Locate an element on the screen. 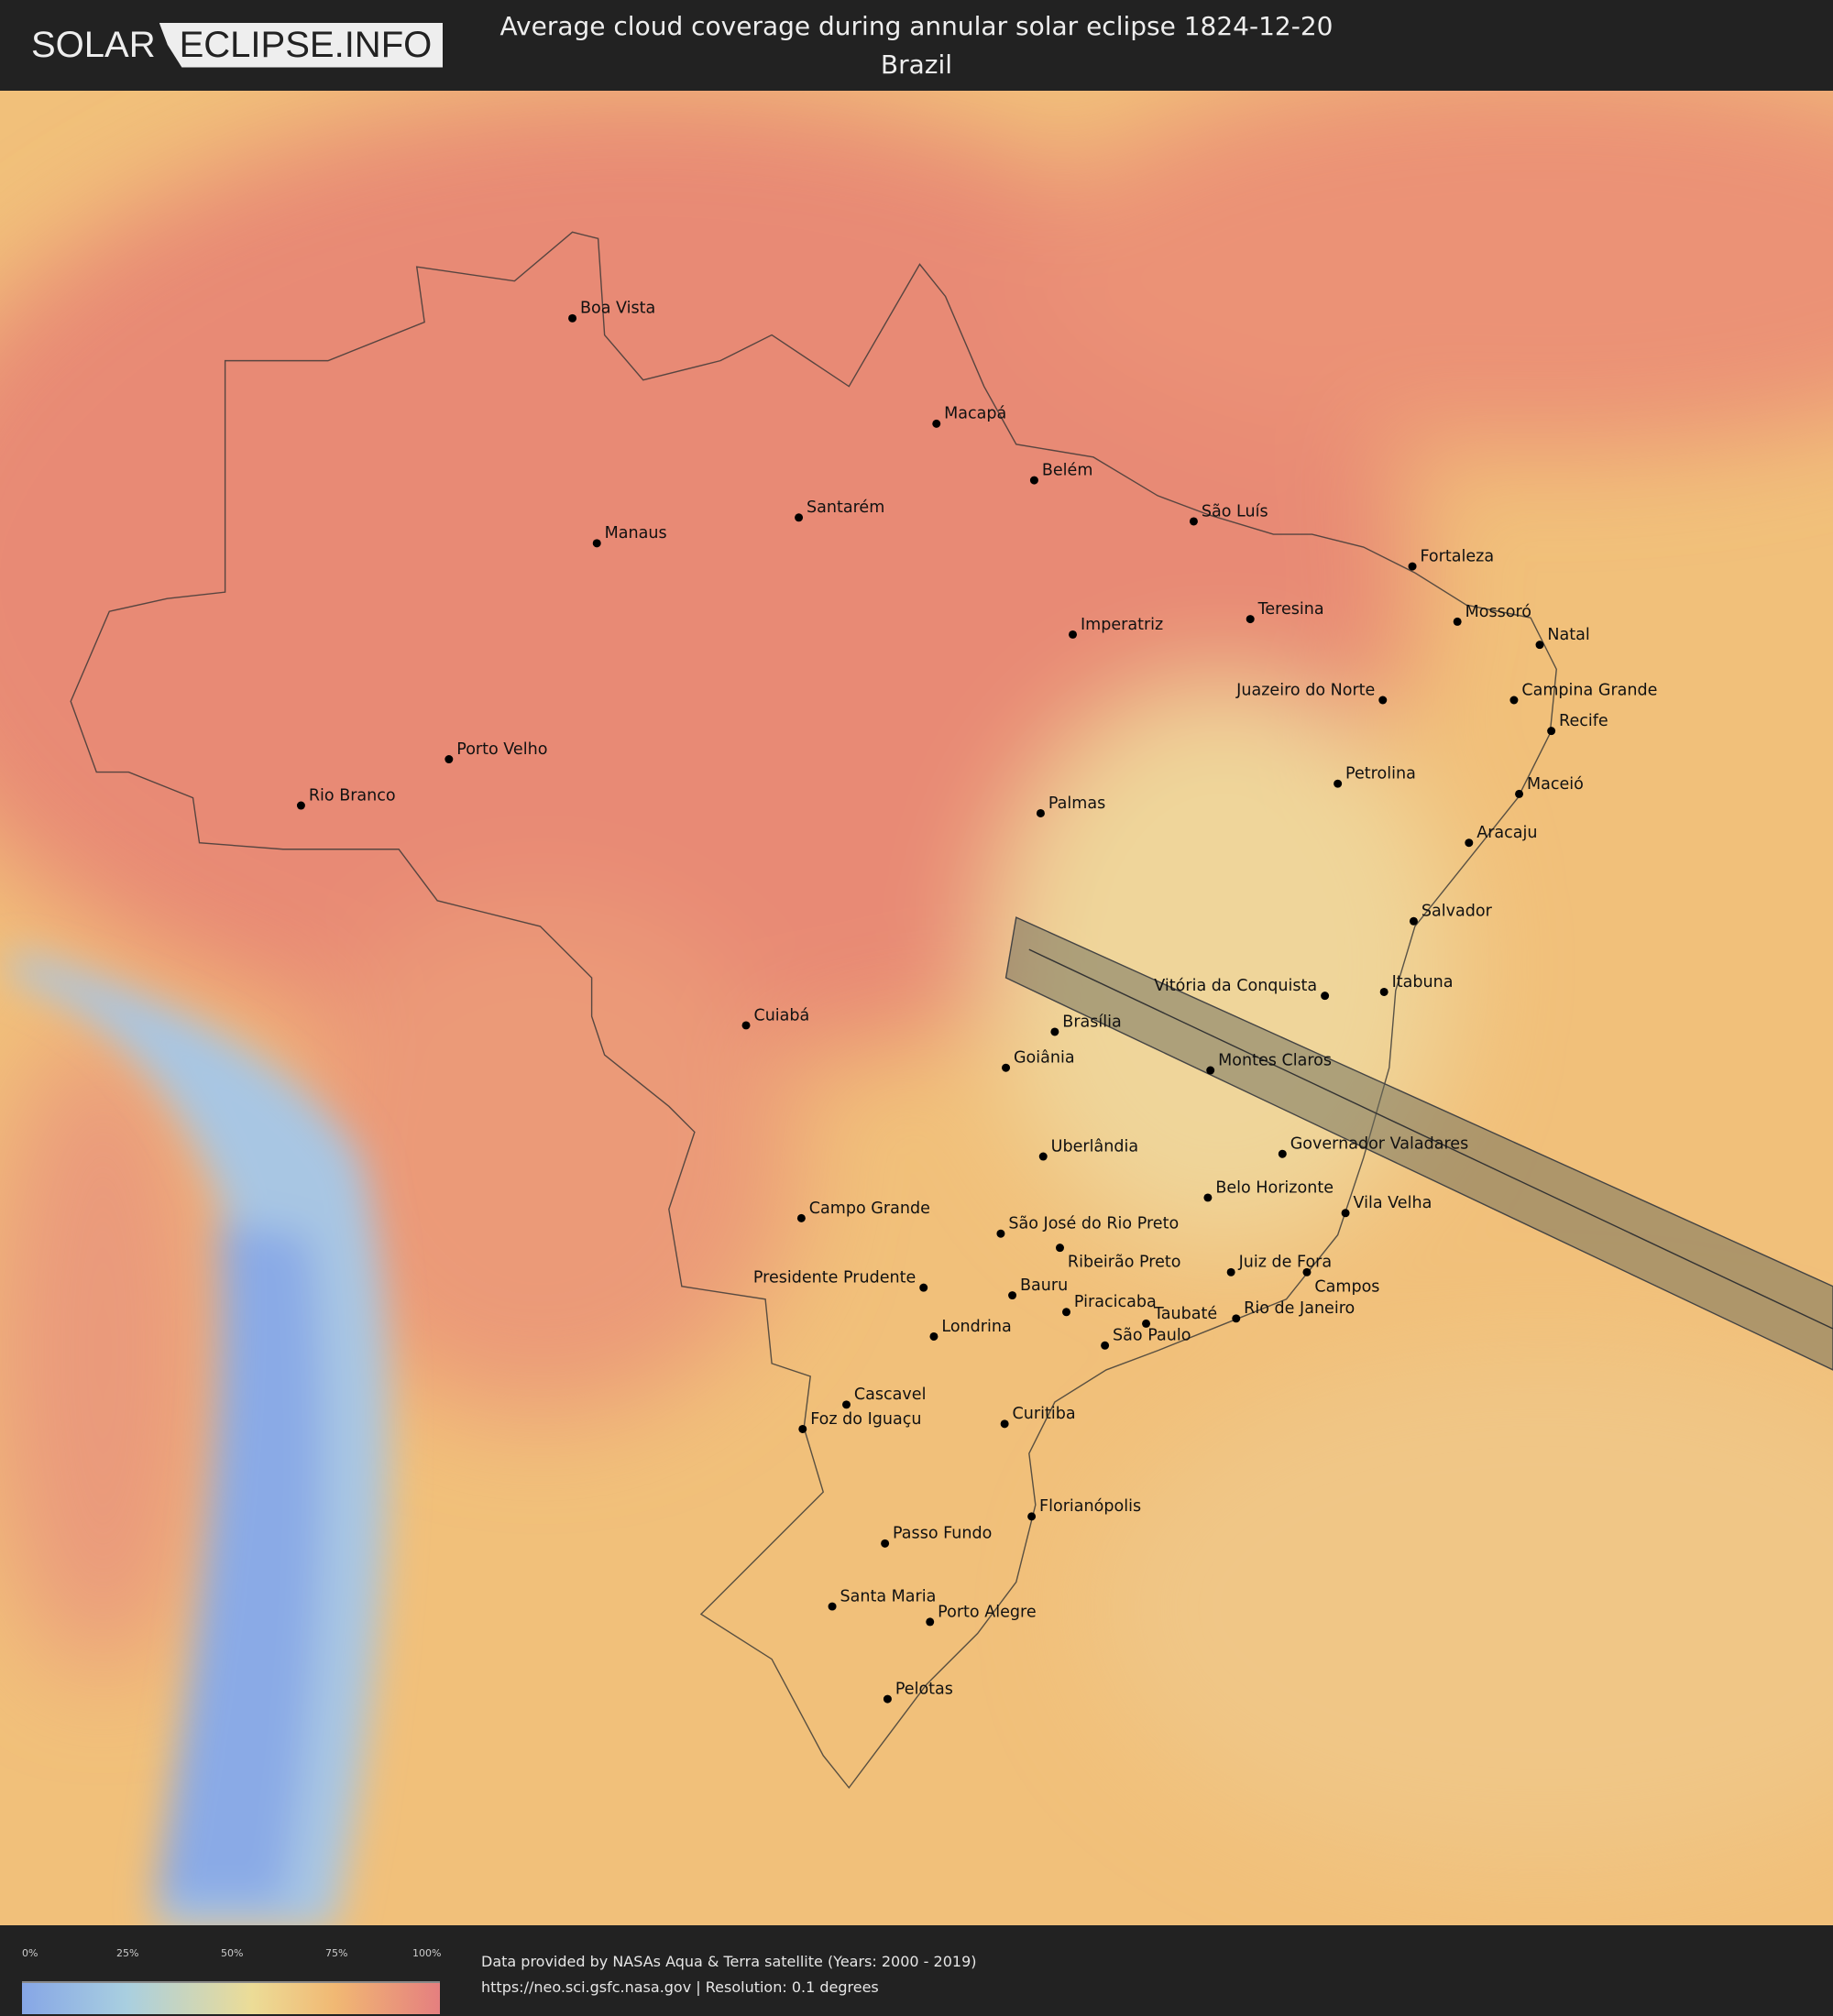 The image size is (1833, 2016). city-marker: Campina Grande is located at coordinates (1583, 693).